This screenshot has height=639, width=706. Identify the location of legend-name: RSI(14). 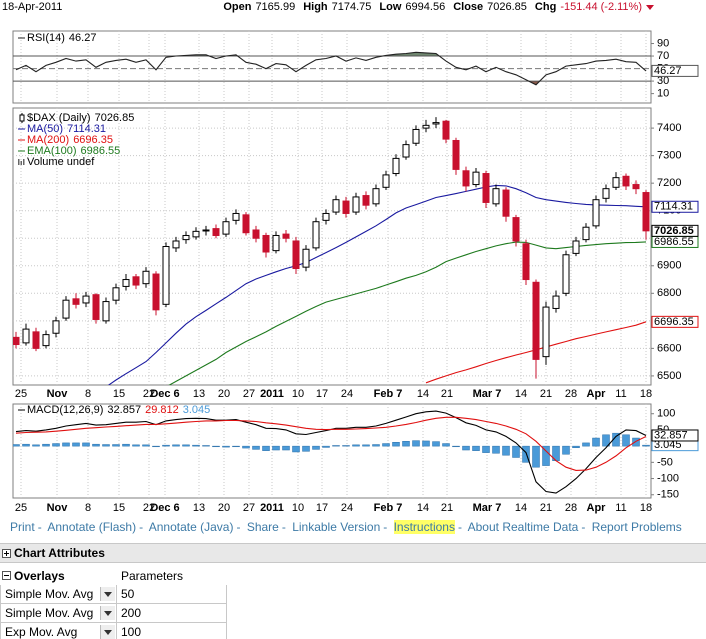
(46, 38).